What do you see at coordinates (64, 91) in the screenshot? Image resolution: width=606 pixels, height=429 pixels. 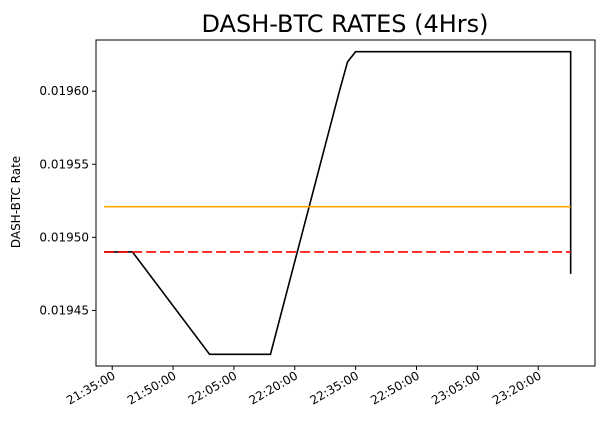 I see `y-tick-label-4: 0.01960` at bounding box center [64, 91].